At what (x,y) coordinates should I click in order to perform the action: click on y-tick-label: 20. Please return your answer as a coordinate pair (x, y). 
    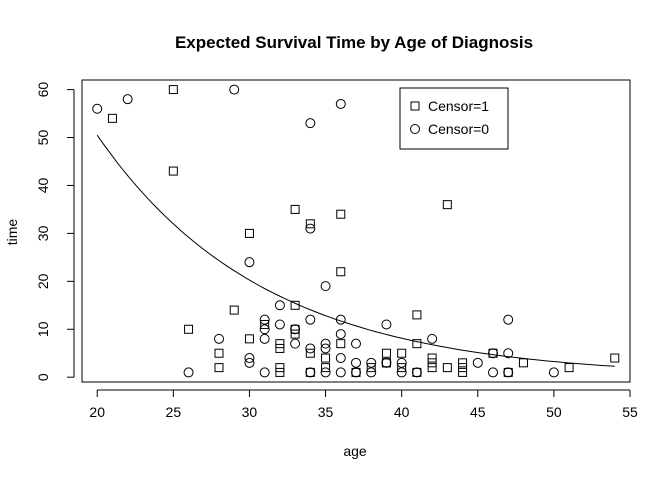
    Looking at the image, I should click on (43, 281).